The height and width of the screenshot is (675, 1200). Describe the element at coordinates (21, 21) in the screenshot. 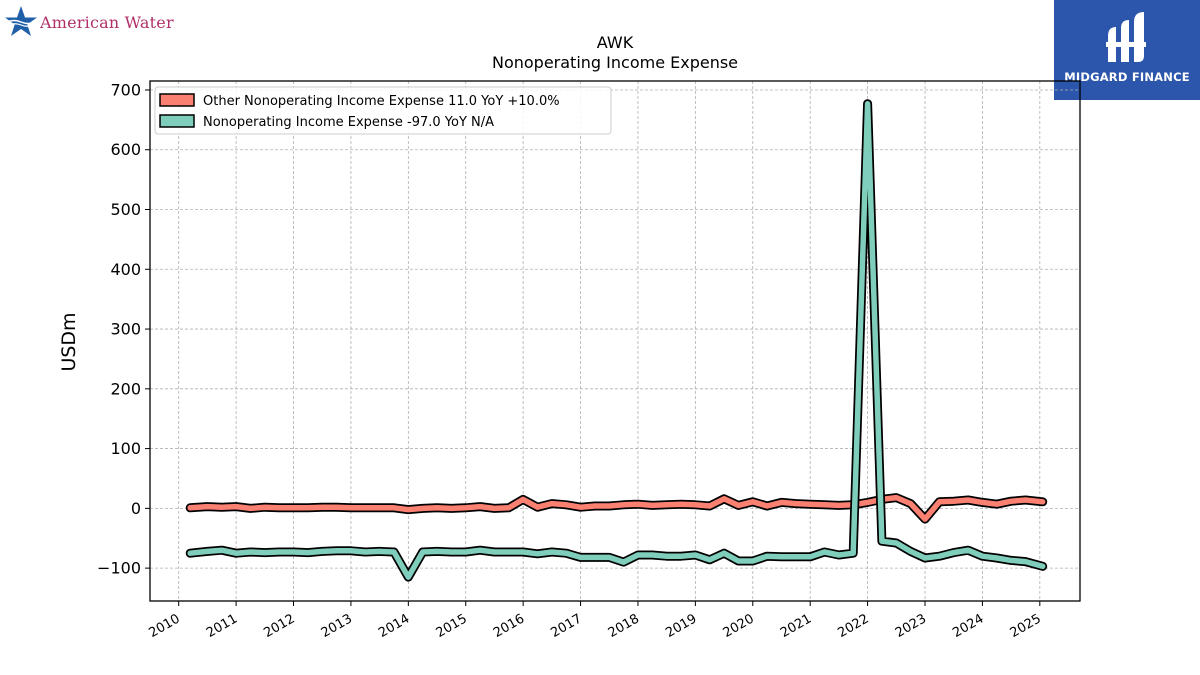

I see `star-logo-icon` at that location.